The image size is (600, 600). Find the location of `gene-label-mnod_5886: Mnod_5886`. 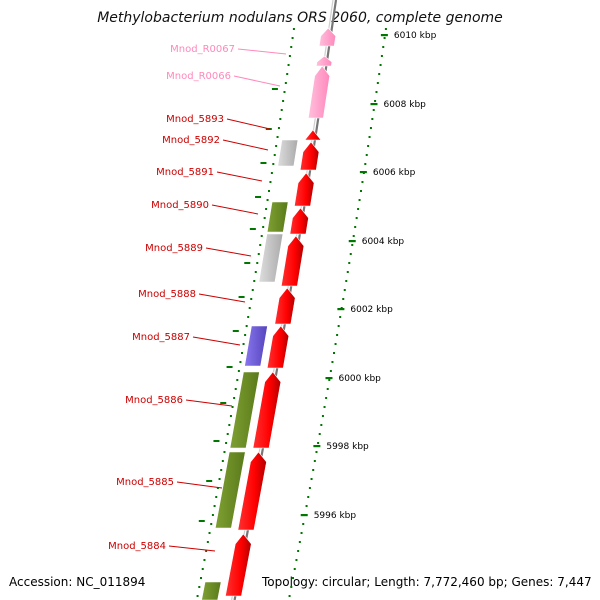

gene-label-mnod_5886: Mnod_5886 is located at coordinates (154, 400).